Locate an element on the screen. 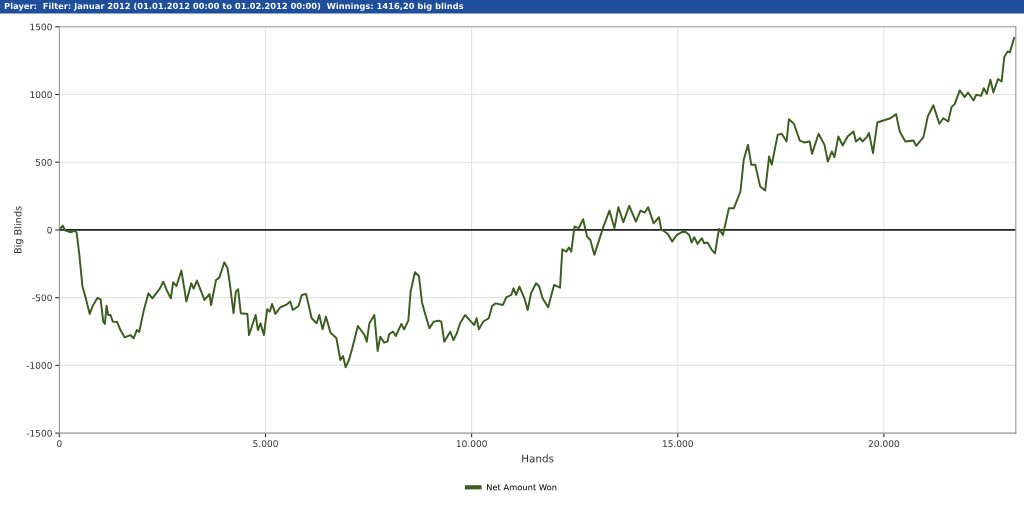 This screenshot has height=515, width=1024. x-tick-label: 10.000 is located at coordinates (471, 444).